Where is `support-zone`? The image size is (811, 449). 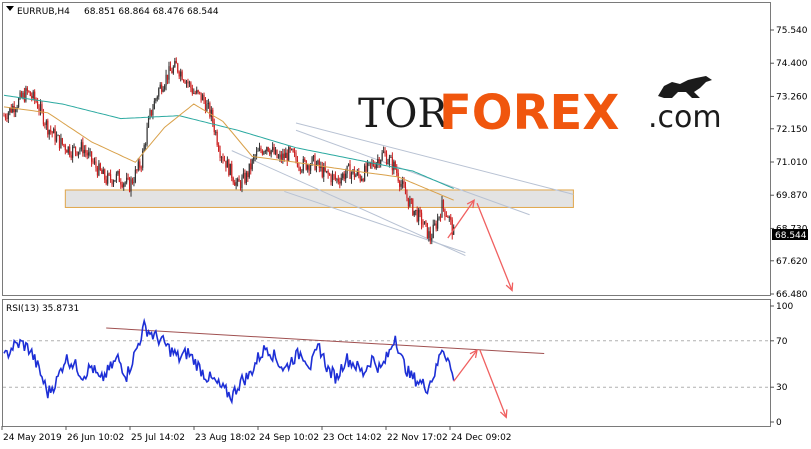 support-zone is located at coordinates (319, 198).